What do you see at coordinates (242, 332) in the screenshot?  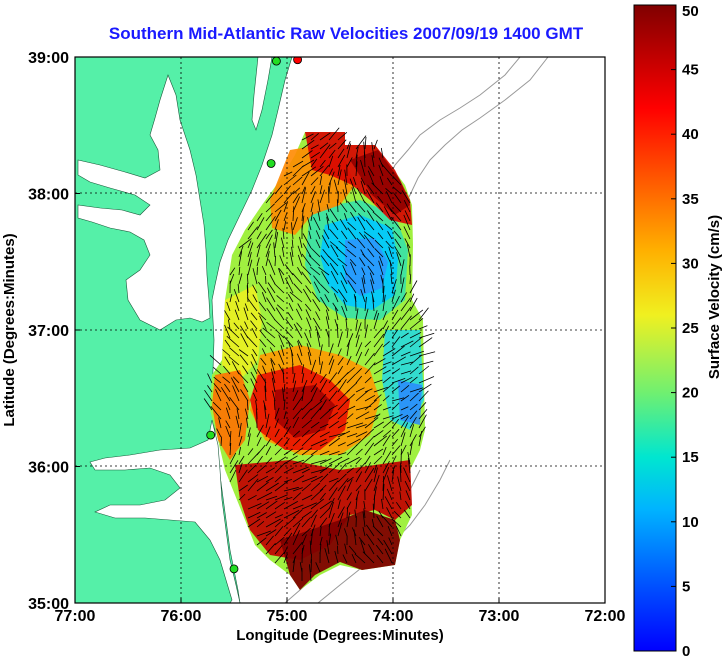 I see `velocity-zone-yellow-west` at bounding box center [242, 332].